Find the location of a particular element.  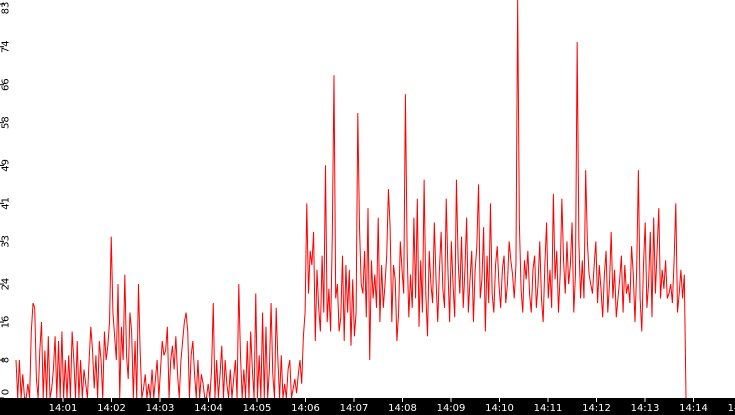

x-tick-label: 14:13 is located at coordinates (645, 408).